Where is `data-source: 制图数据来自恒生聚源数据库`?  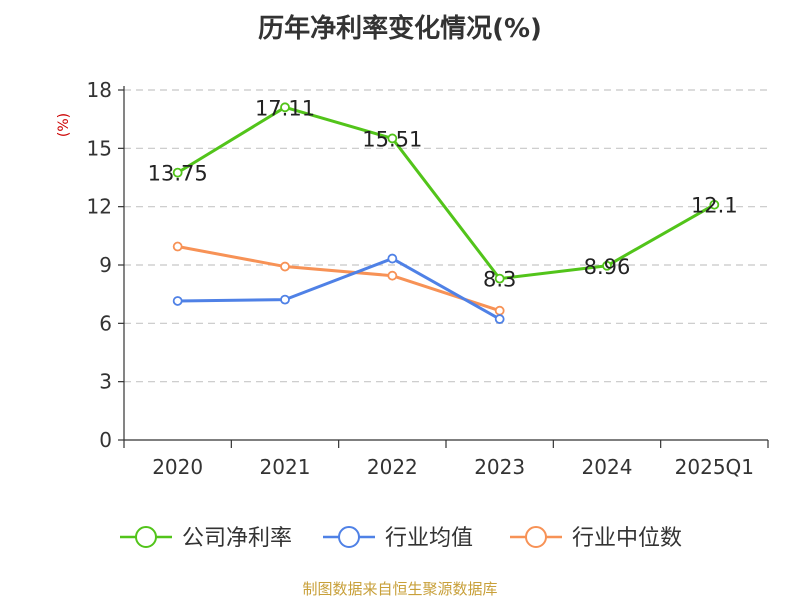 data-source: 制图数据来自恒生聚源数据库 is located at coordinates (400, 589).